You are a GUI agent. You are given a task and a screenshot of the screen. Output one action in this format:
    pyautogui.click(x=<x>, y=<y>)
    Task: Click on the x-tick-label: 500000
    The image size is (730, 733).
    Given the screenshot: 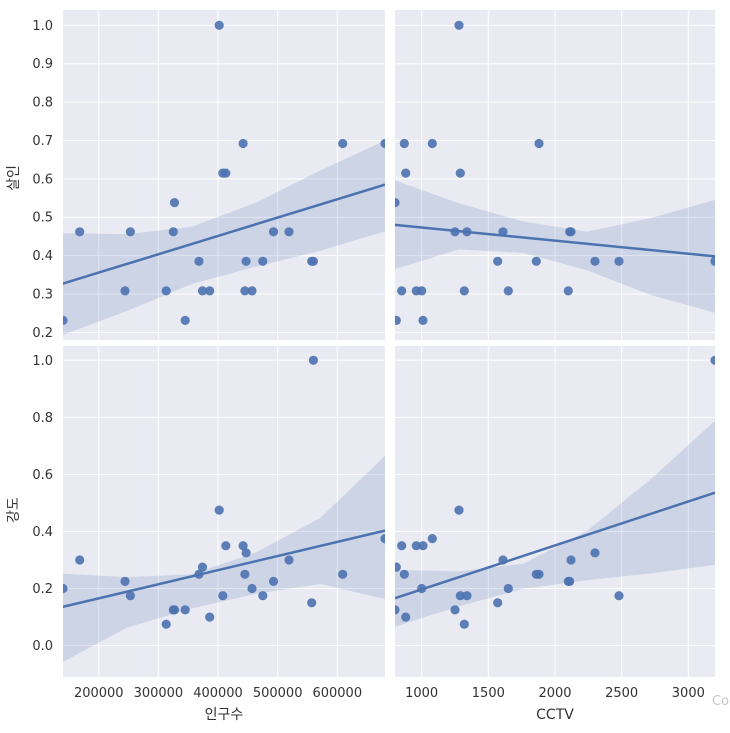 What is the action you would take?
    pyautogui.click(x=278, y=693)
    